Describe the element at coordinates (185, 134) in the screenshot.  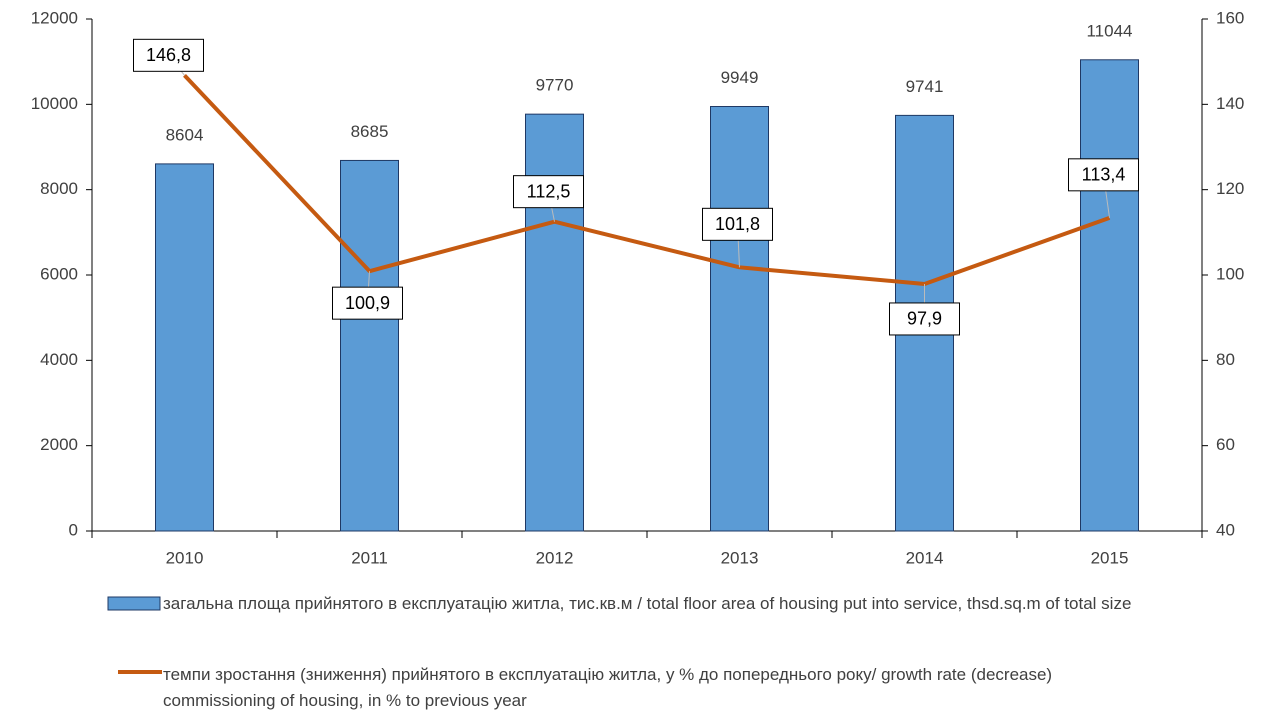
I see `bar-value-label: 8604` at that location.